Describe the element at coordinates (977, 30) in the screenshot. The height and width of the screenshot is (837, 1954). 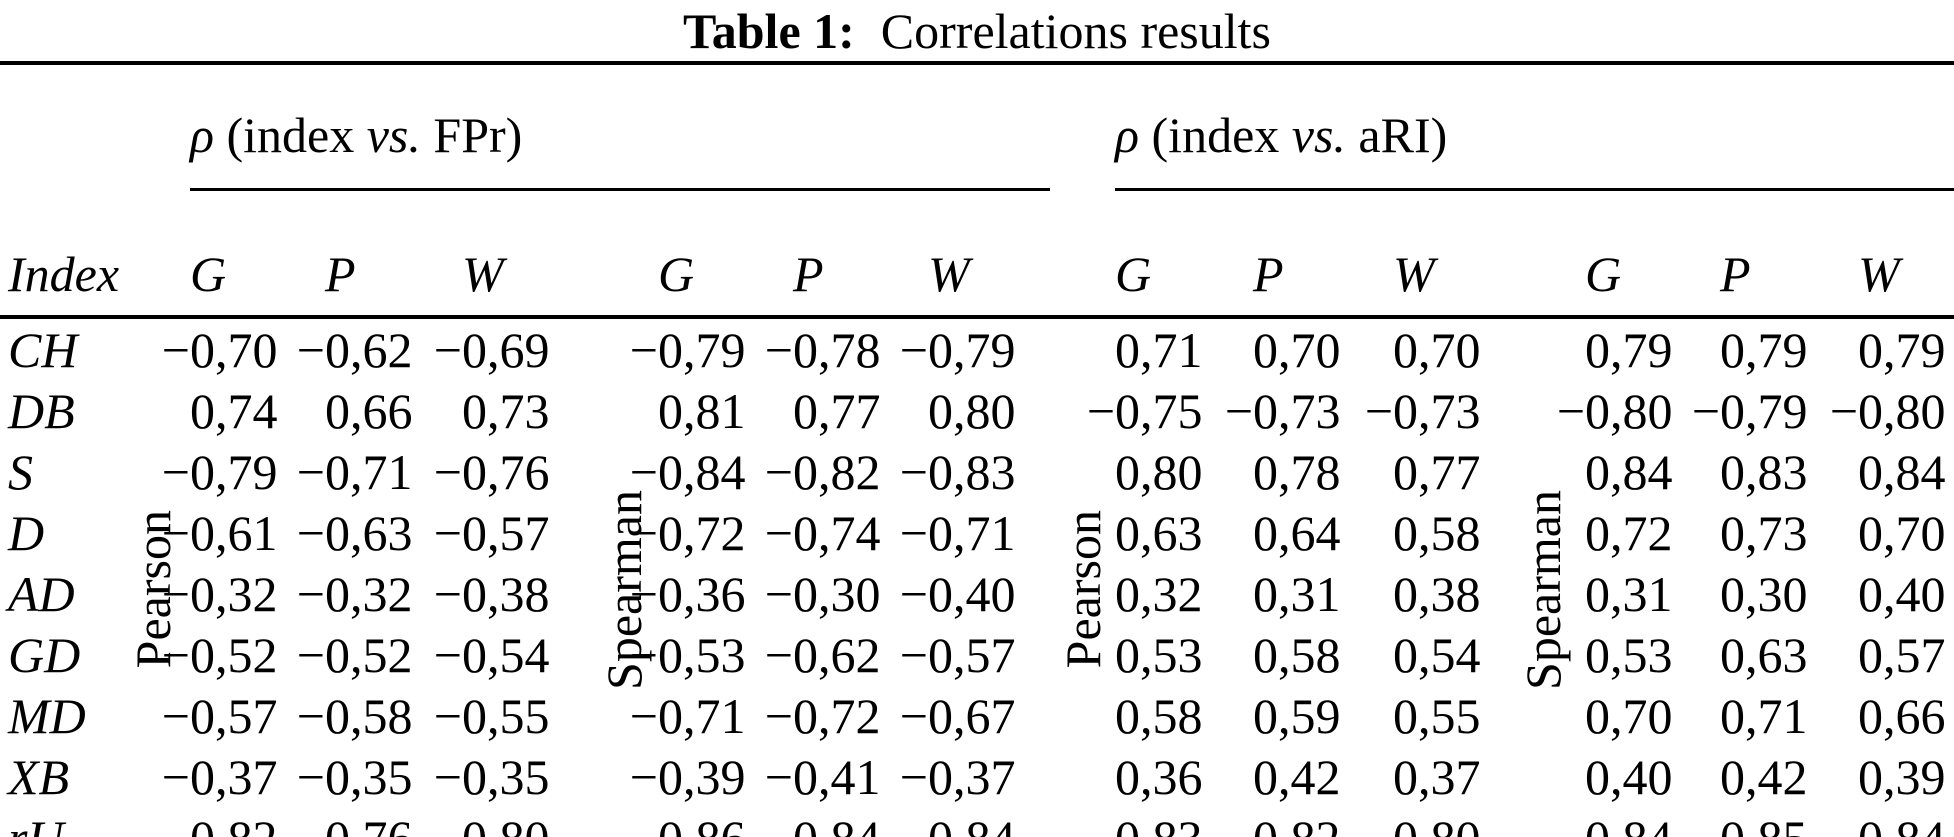
I see `table-caption: Table 1: Correlations results` at that location.